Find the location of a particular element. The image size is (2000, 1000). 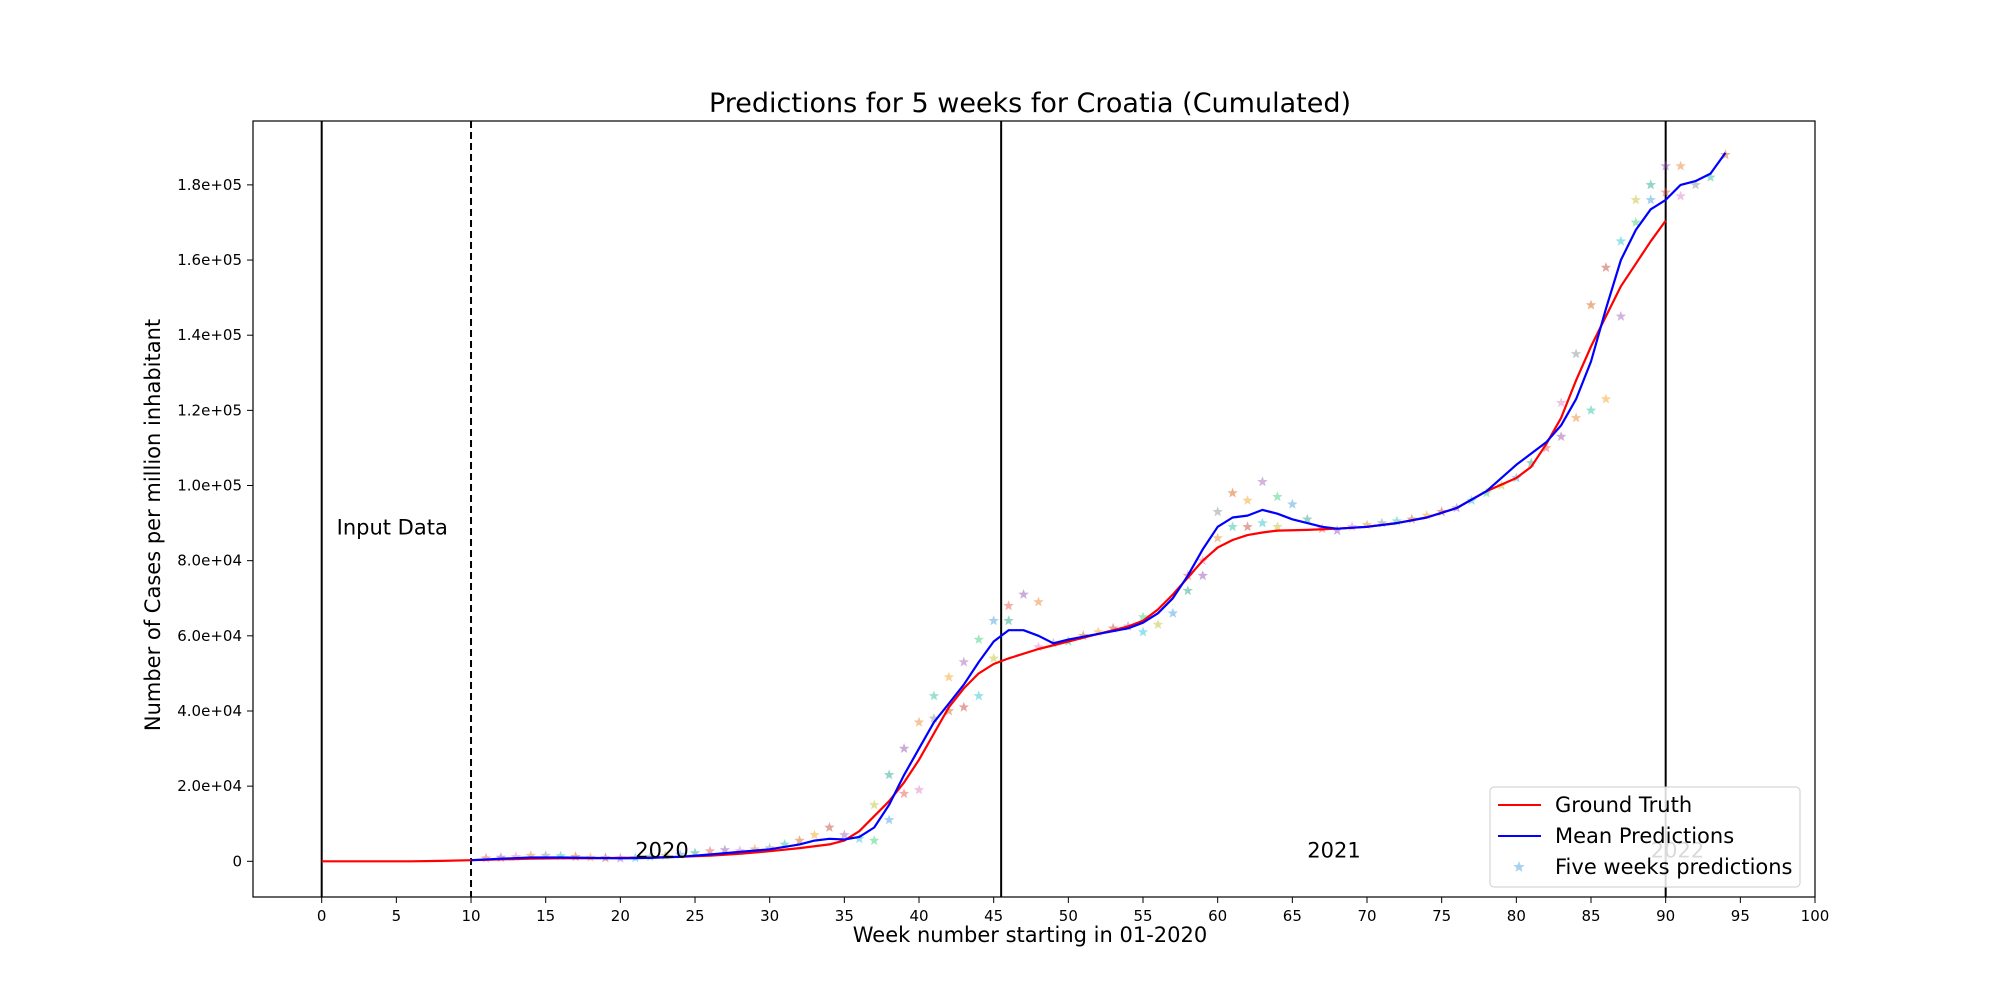

y-tick-label: 1.8e+05 is located at coordinates (209, 185).